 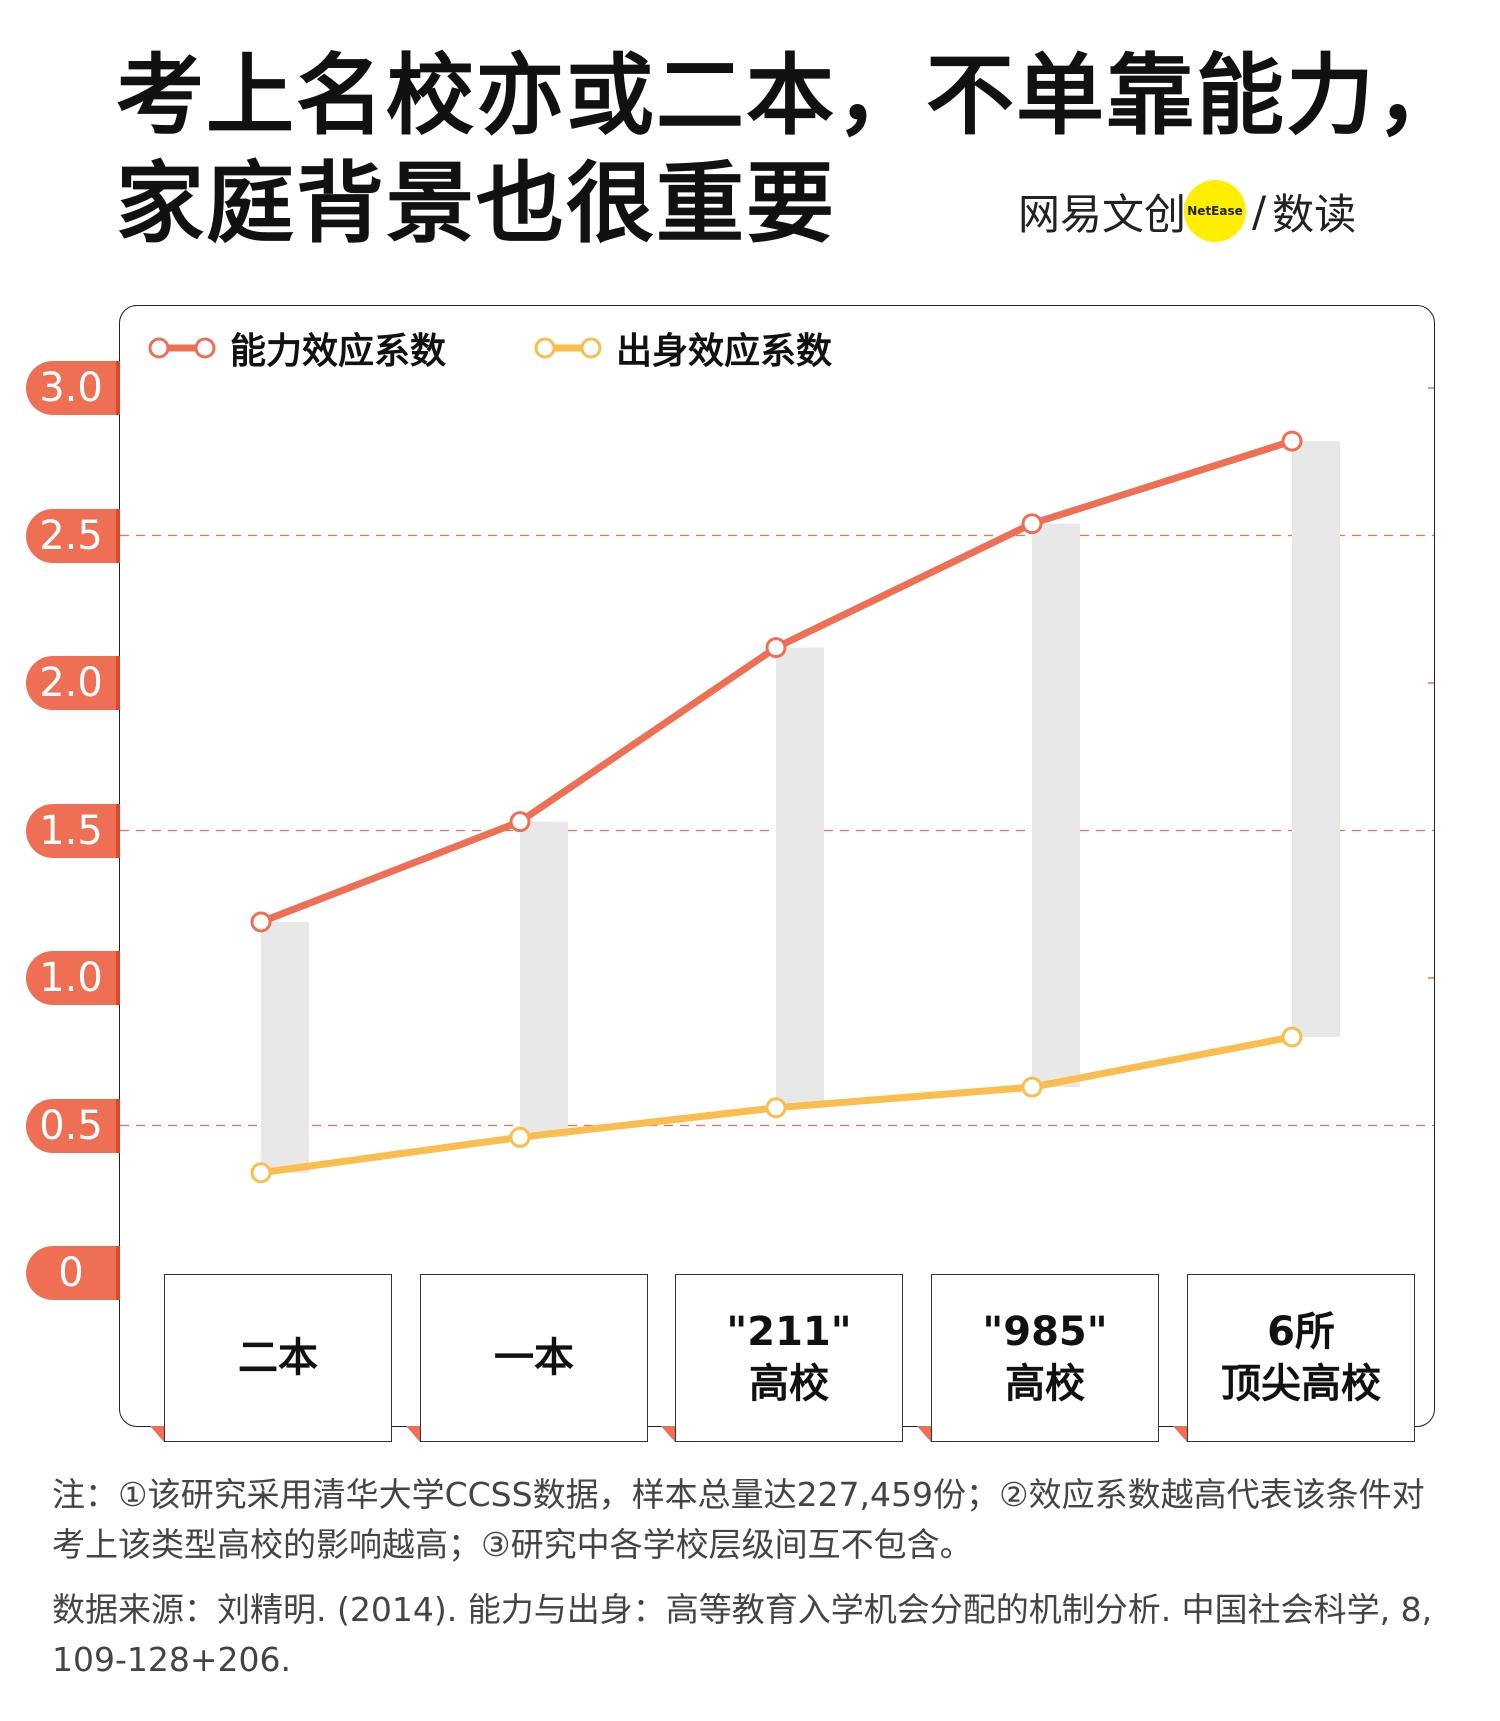 What do you see at coordinates (73, 388) in the screenshot?
I see `y-tick-label: 3.0` at bounding box center [73, 388].